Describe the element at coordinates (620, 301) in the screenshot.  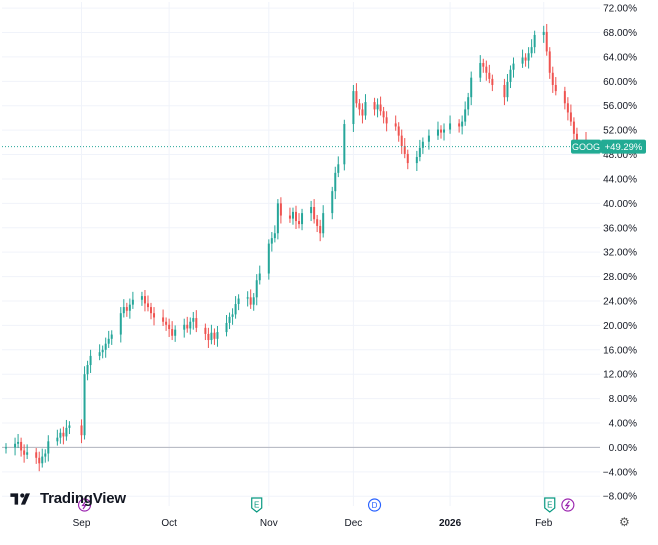
I see `y-tick-label: 24.00%` at that location.